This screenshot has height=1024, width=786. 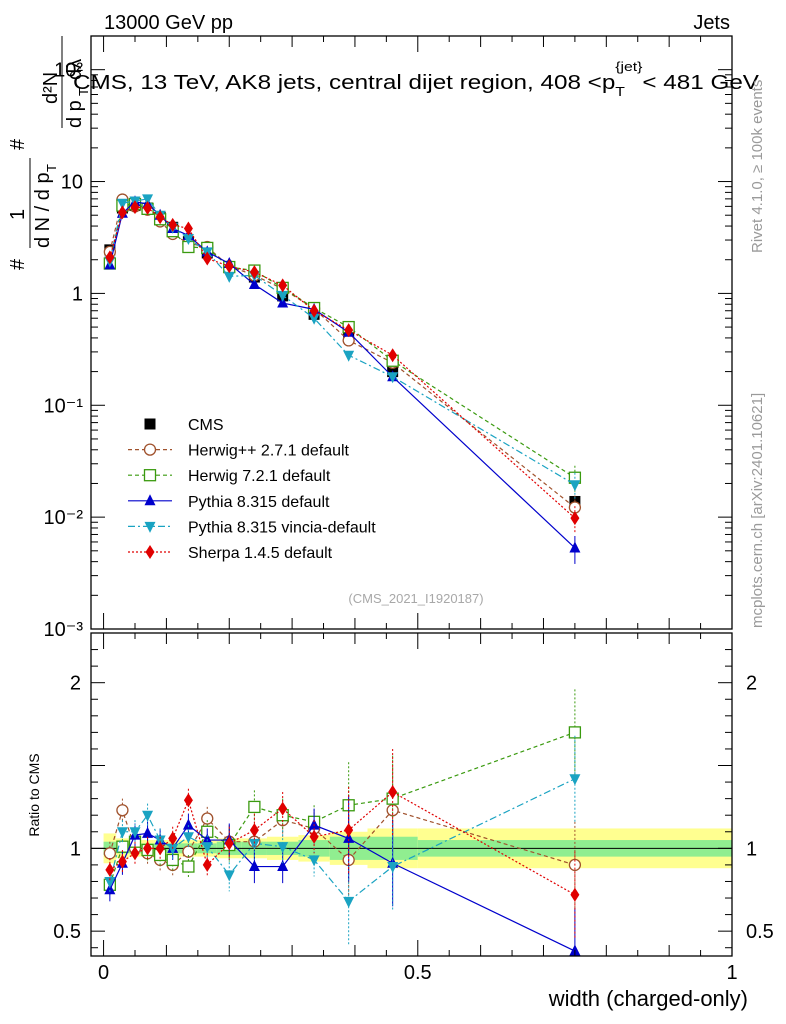 I want to click on title-sup: {jet}, so click(x=629, y=66).